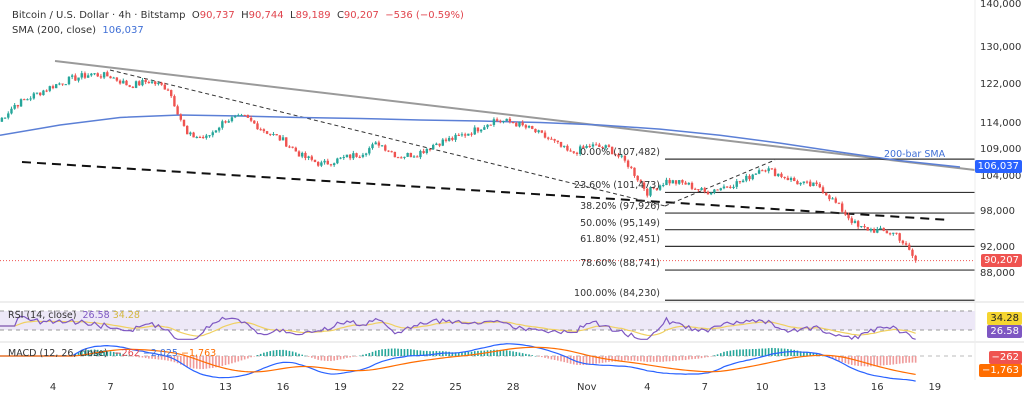 The image size is (1024, 401). Describe the element at coordinates (78, 30) in the screenshot. I see `sma-legend: SMA (200, close) 106,037` at that location.